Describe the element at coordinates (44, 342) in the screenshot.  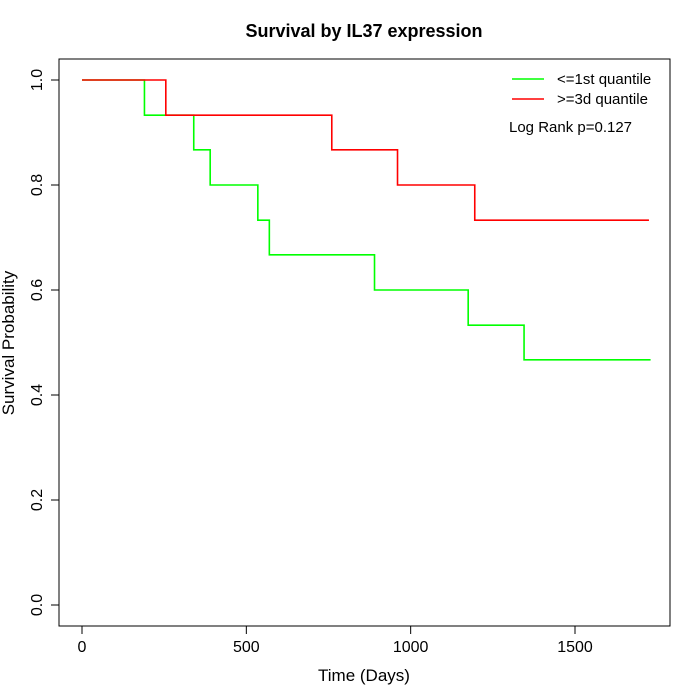
I see `y-axis: 0.0 0.2 0.4 0.6 0.8 1.0` at that location.